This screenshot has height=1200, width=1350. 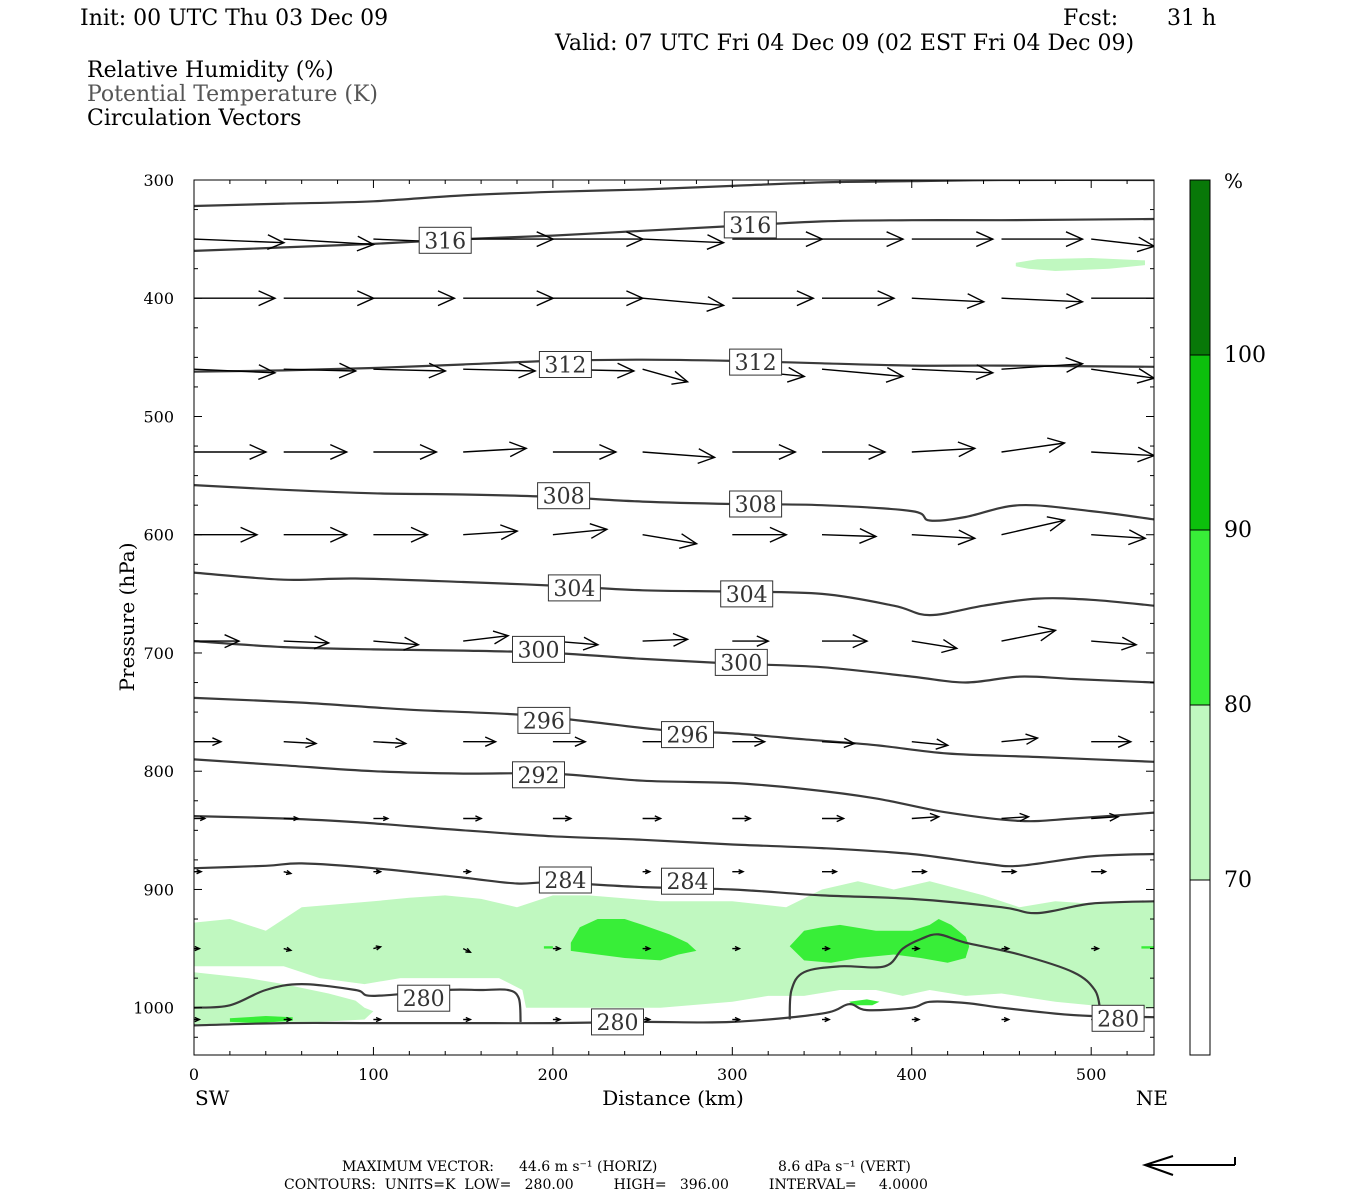 I want to click on colorbar-segment, so click(x=1200, y=617).